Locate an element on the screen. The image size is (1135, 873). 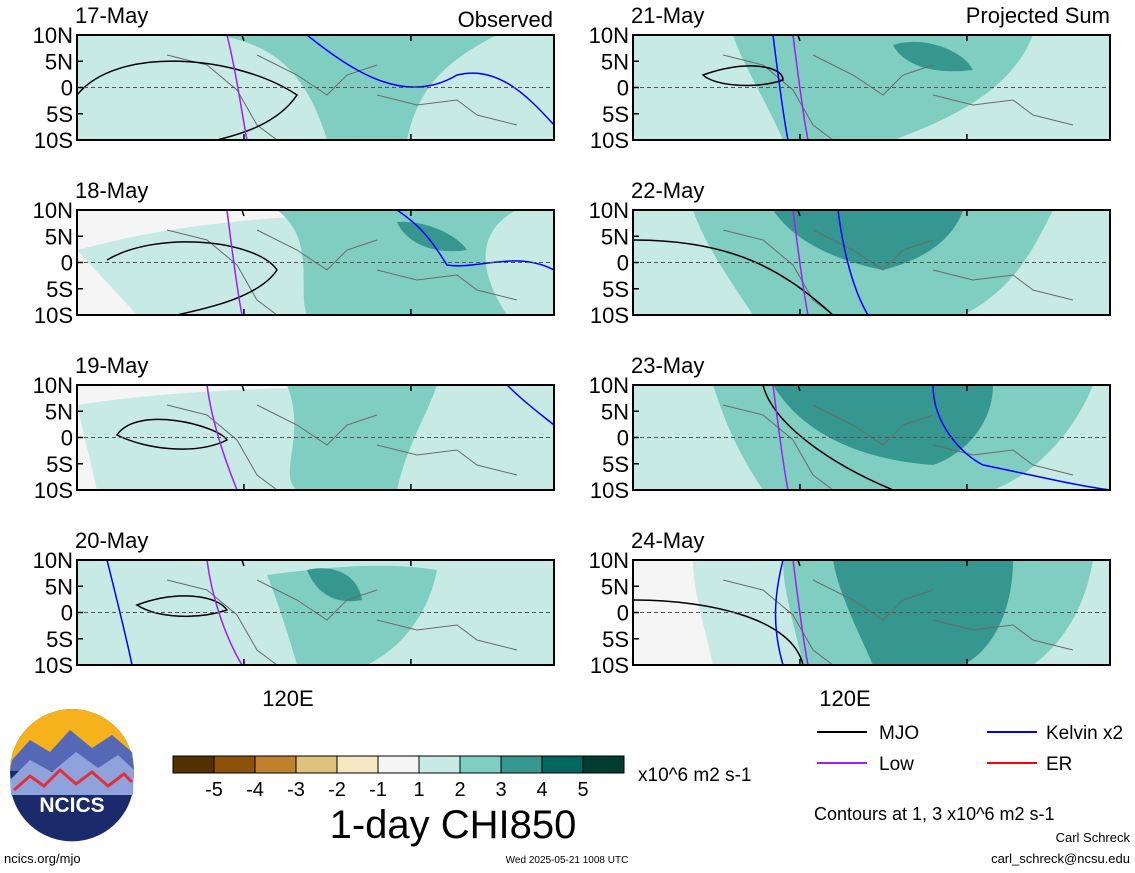
legend-label-er: ER is located at coordinates (1059, 764).